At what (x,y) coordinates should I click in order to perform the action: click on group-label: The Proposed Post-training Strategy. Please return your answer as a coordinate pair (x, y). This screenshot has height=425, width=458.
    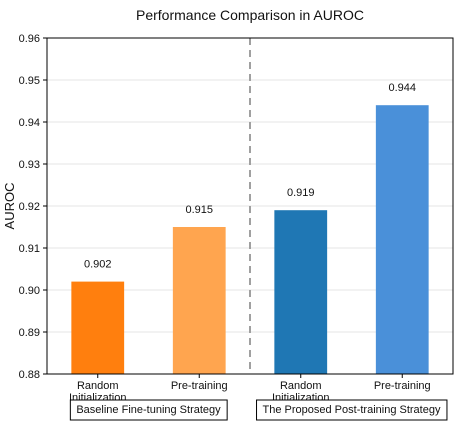
    Looking at the image, I should click on (352, 410).